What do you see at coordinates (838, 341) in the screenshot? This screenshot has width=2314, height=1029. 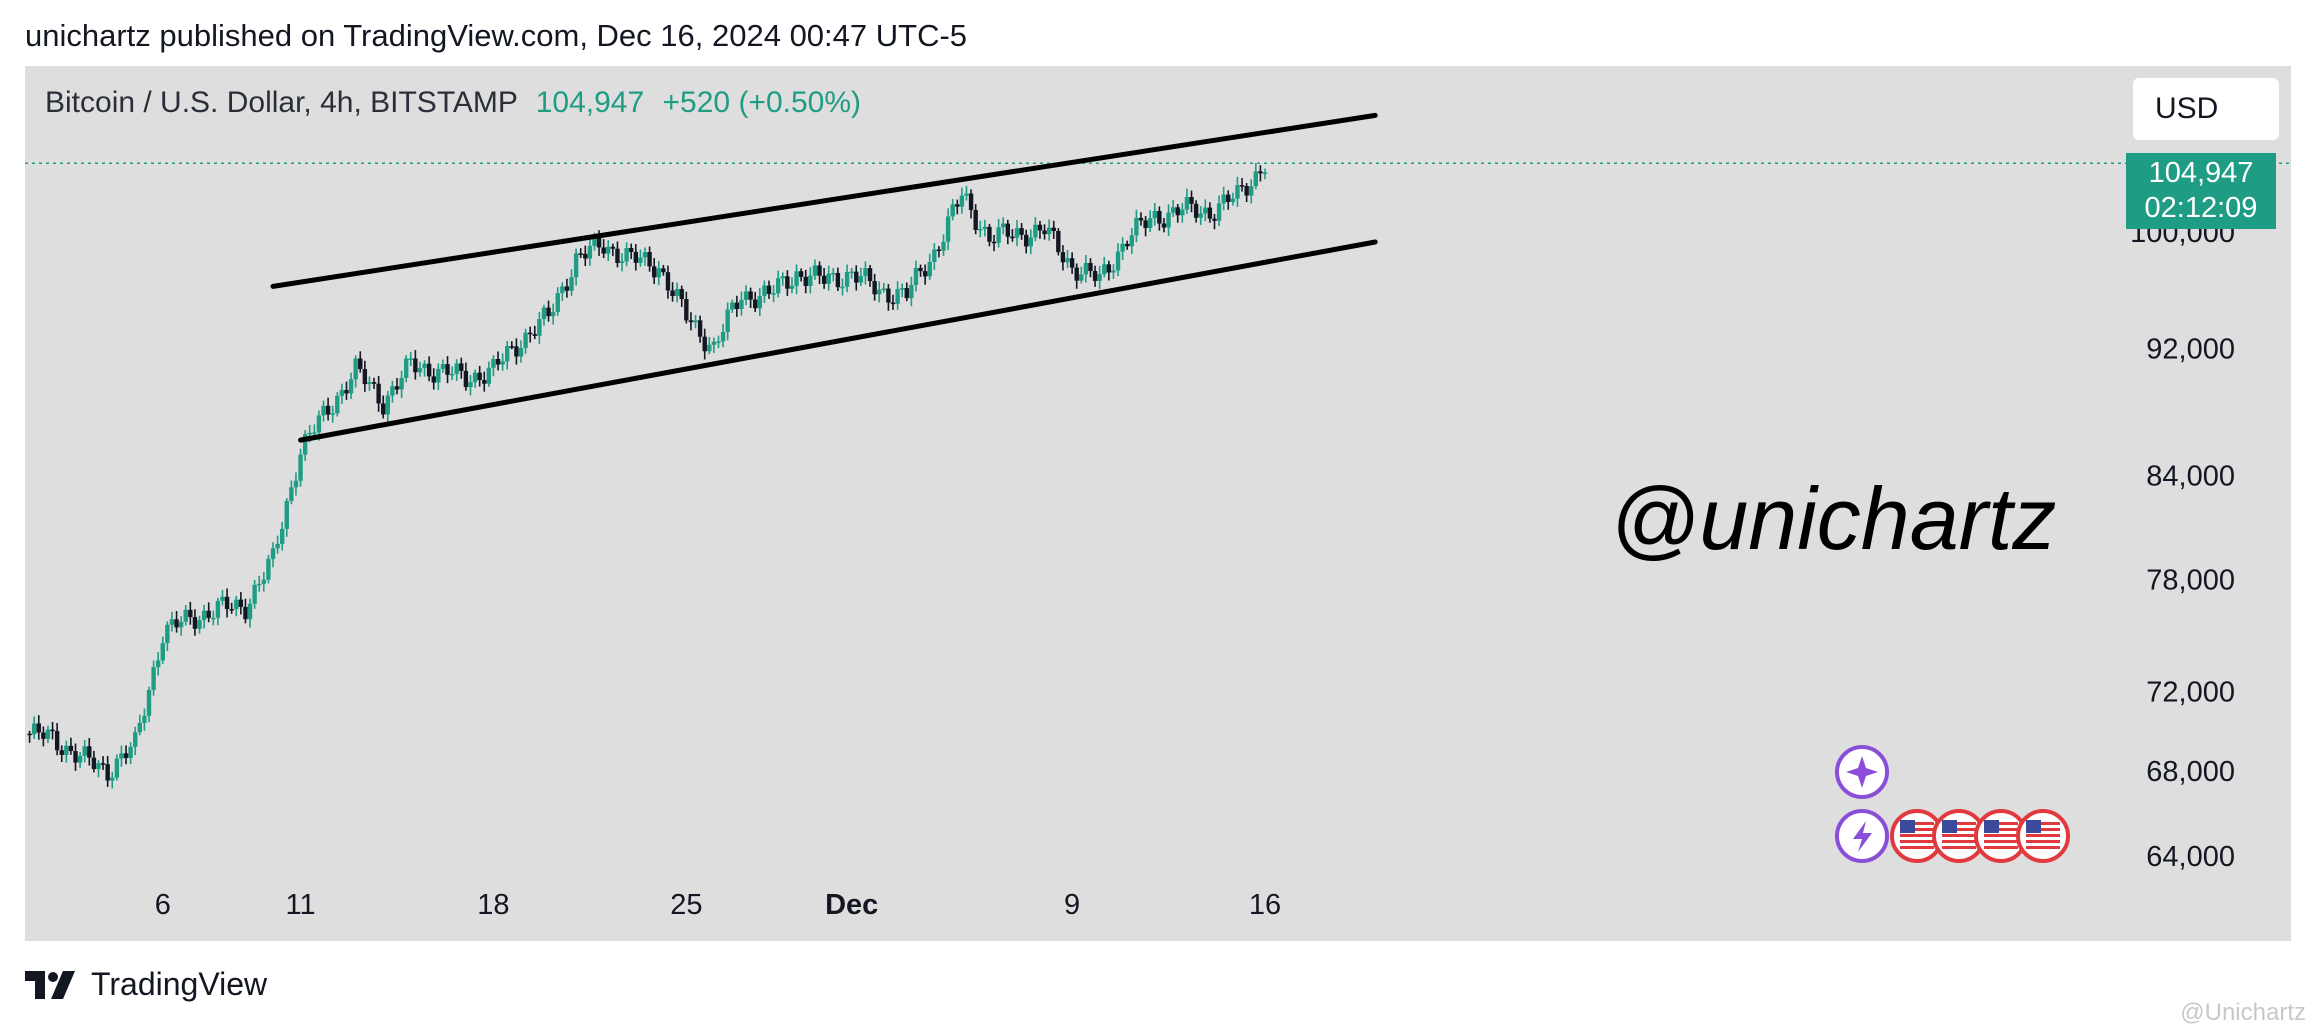 I see `channel-lower-line` at bounding box center [838, 341].